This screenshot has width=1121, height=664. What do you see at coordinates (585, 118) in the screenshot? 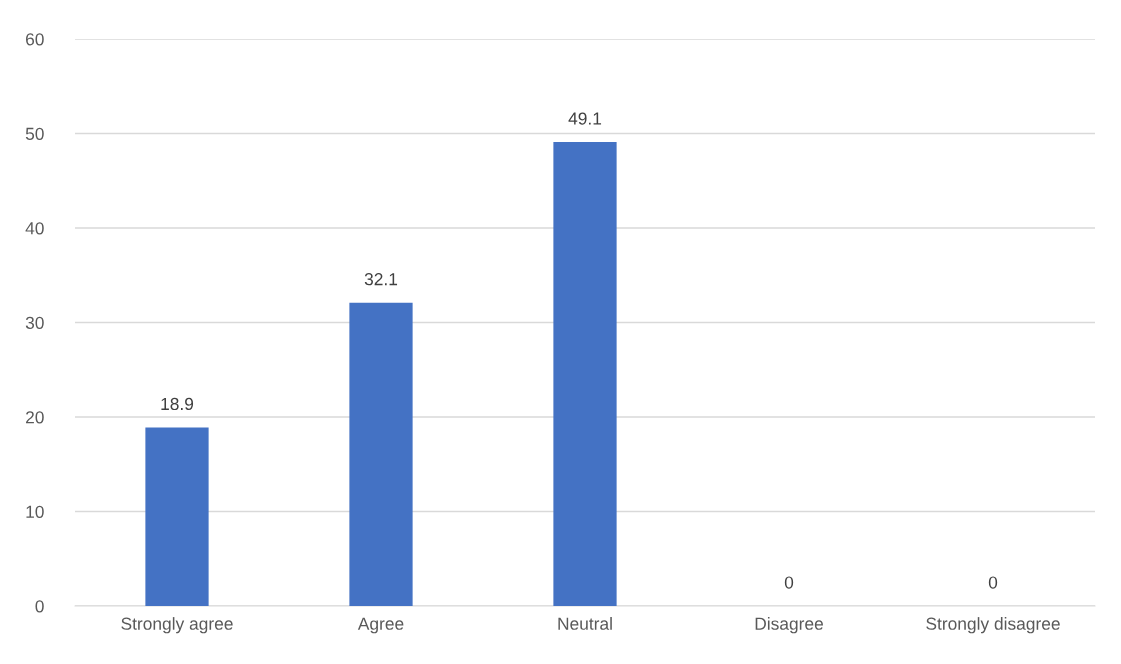
I see `data-label: 49.1` at bounding box center [585, 118].